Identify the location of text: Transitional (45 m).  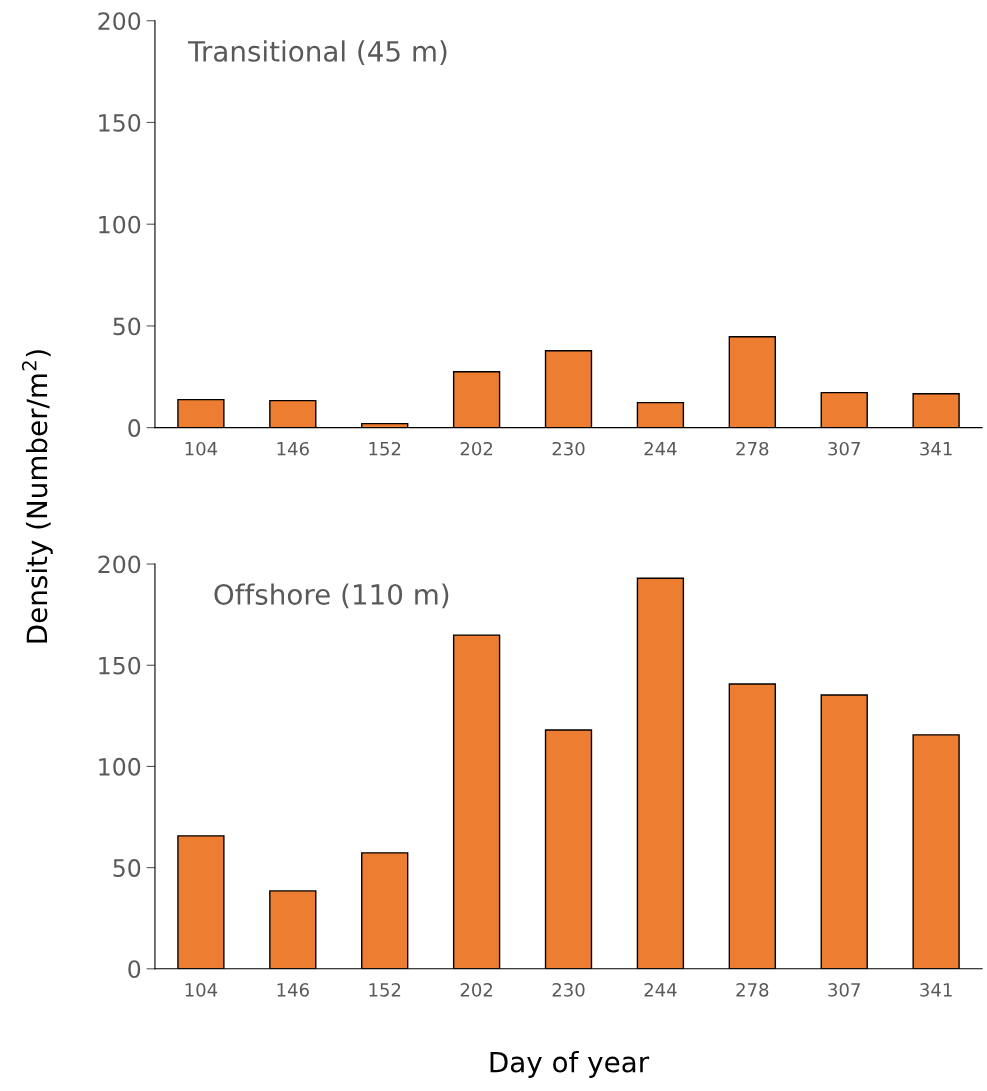
(317, 53).